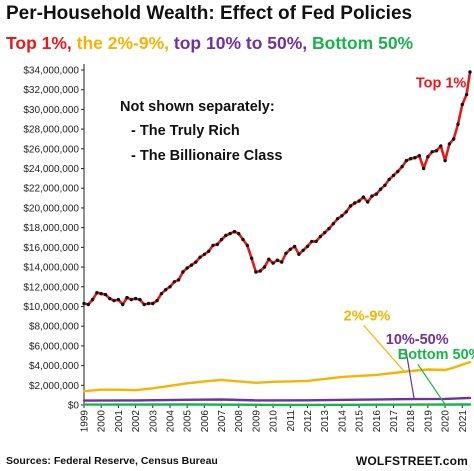 The image size is (474, 471). What do you see at coordinates (74, 406) in the screenshot?
I see `y-tick-label: $0` at bounding box center [74, 406].